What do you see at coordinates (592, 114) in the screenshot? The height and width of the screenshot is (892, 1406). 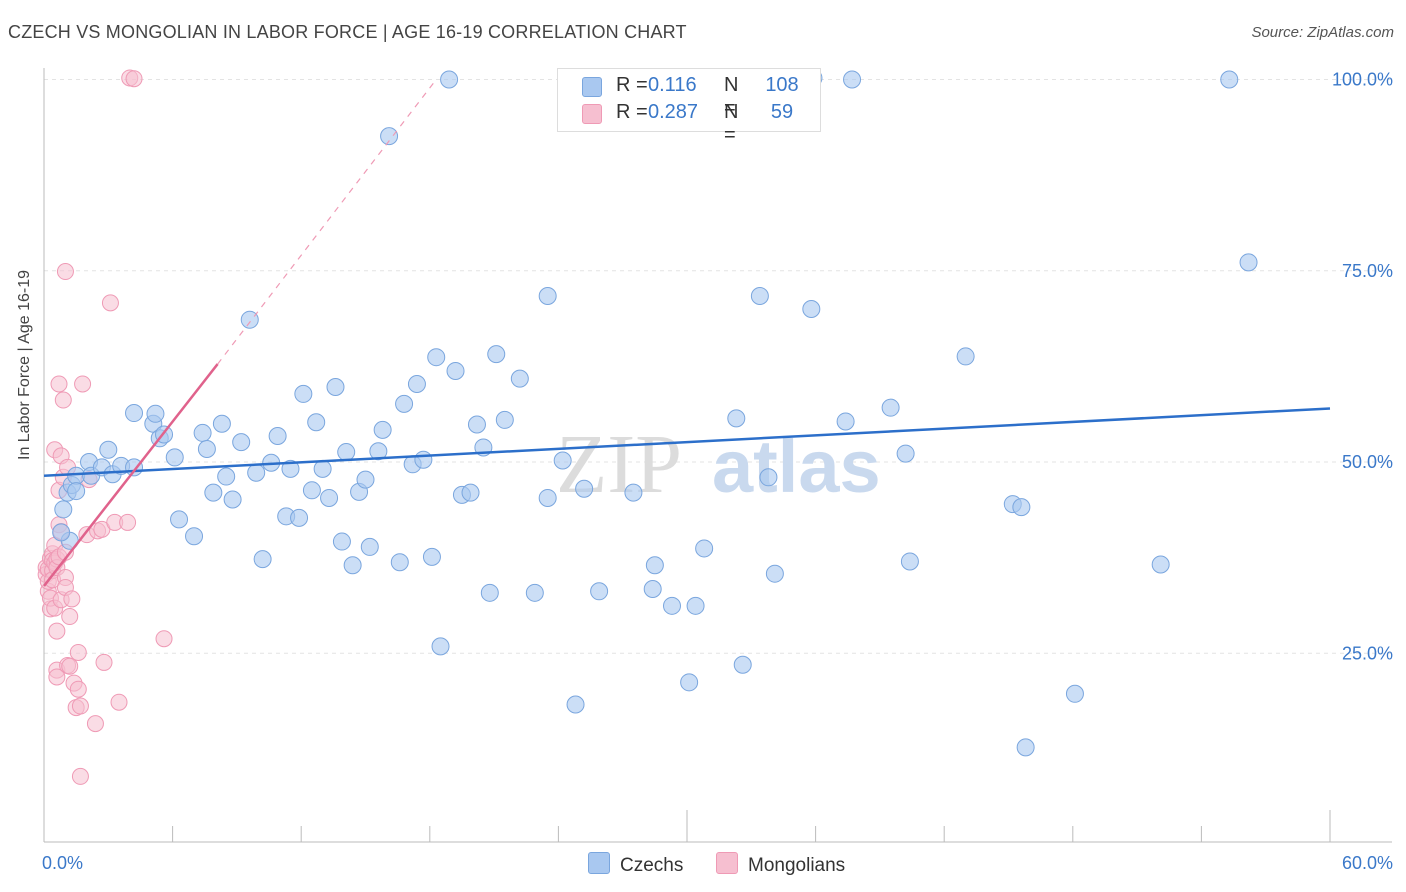 I see `mongolians-swatch` at bounding box center [592, 114].